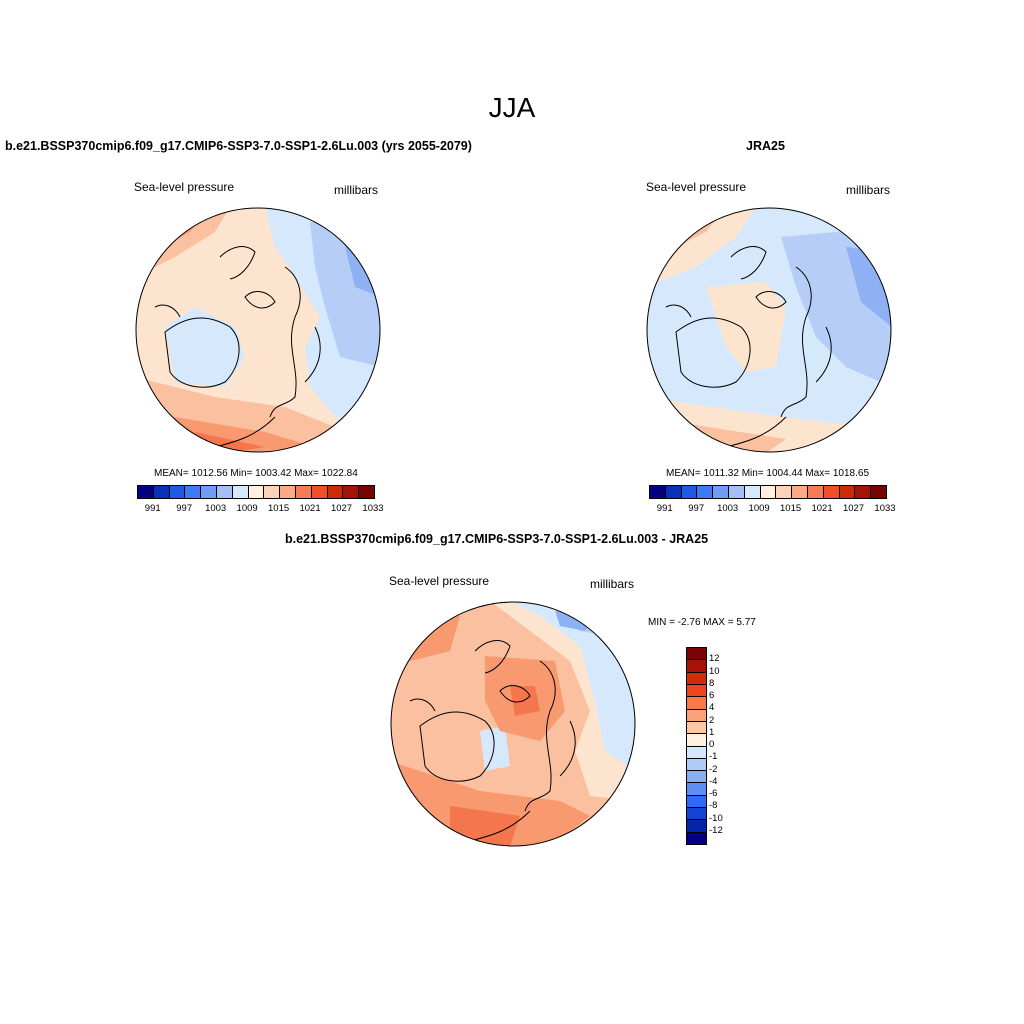  Describe the element at coordinates (512, 107) in the screenshot. I see `season-title: JJA` at that location.